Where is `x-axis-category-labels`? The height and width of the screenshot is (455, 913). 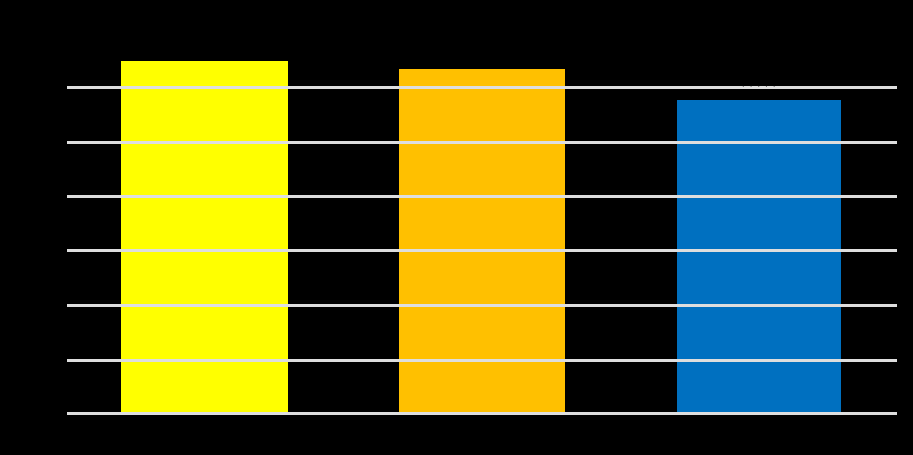
x-axis-category-labels is located at coordinates (482, 433).